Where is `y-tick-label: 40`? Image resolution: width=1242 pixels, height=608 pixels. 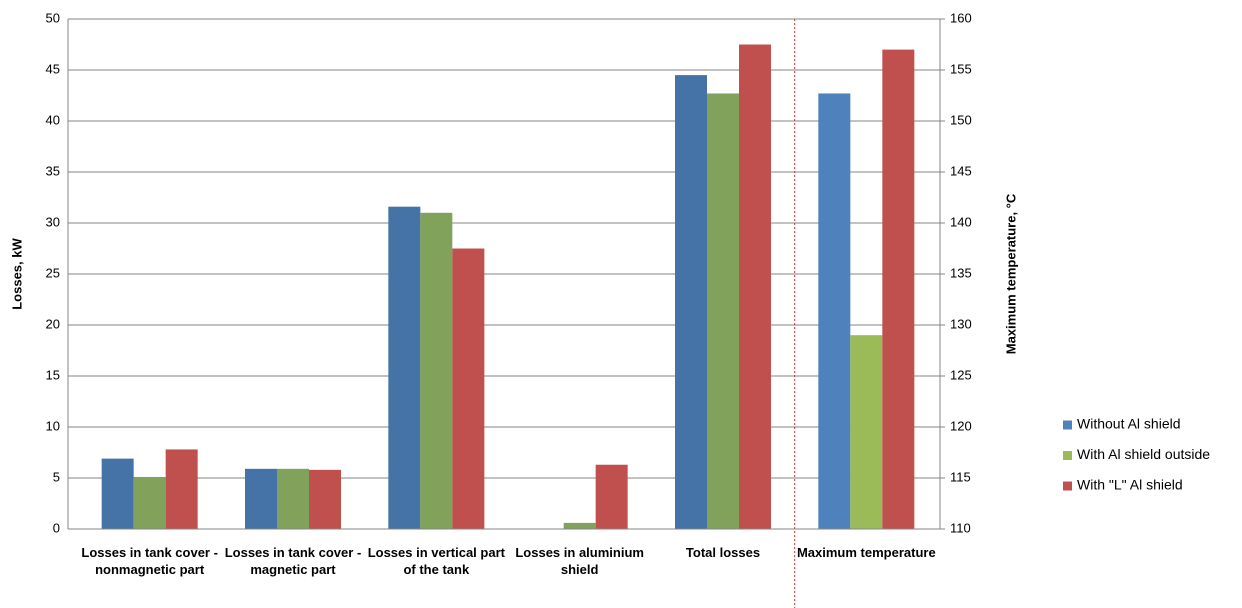 y-tick-label: 40 is located at coordinates (53, 119).